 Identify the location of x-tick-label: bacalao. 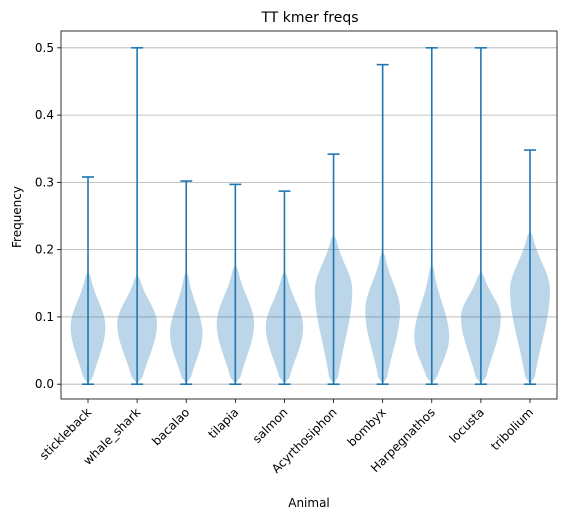
(170, 426).